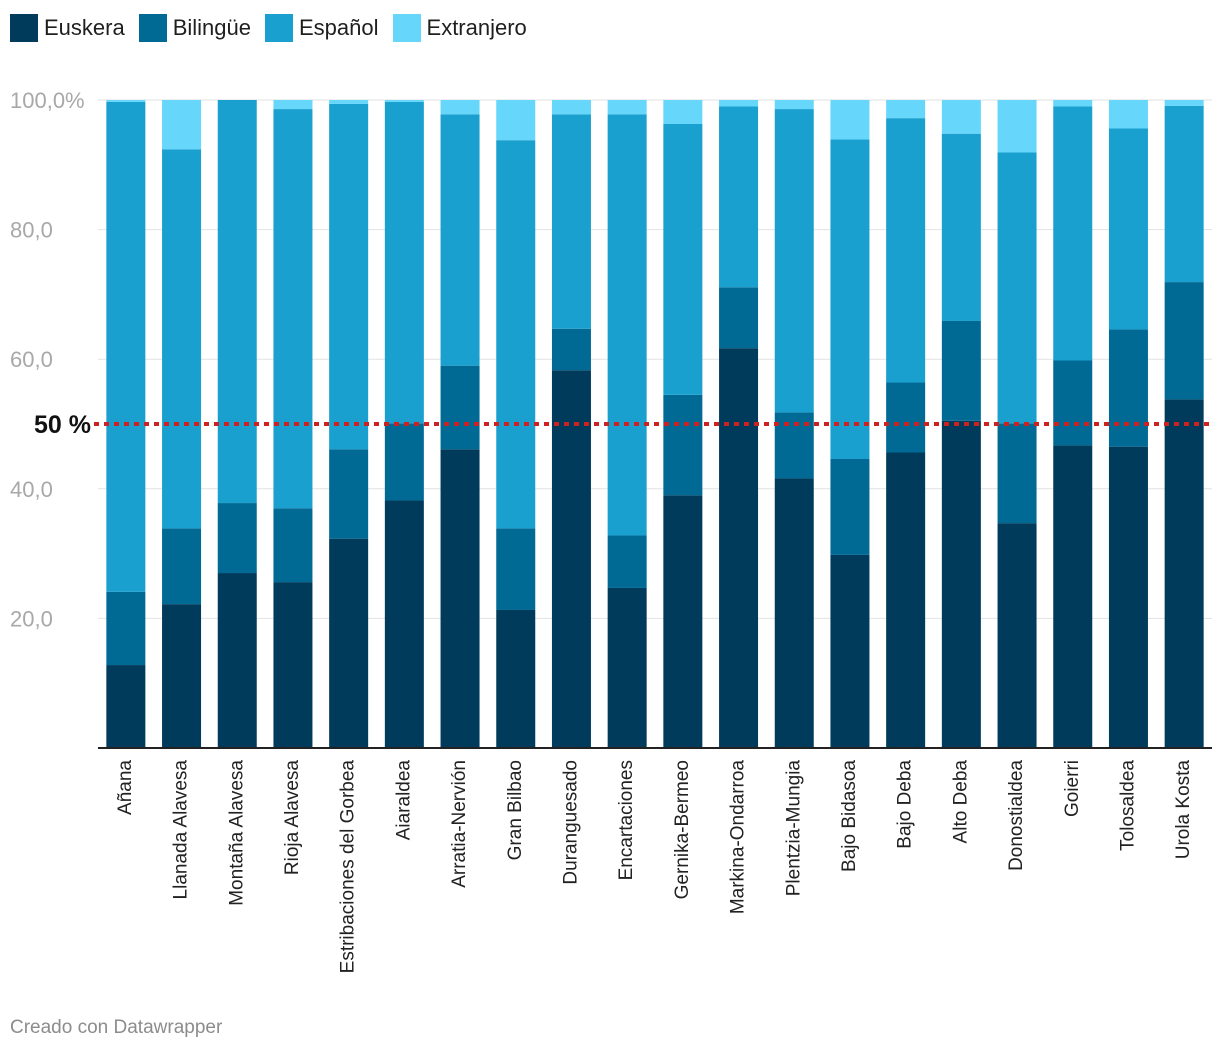 The height and width of the screenshot is (1054, 1220). What do you see at coordinates (515, 810) in the screenshot?
I see `x-tick-label: Gran Bilbao` at bounding box center [515, 810].